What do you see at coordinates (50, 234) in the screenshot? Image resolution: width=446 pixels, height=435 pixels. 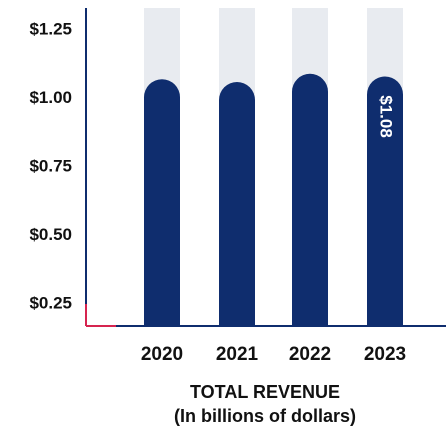 I see `y-tick-label: $0.50` at bounding box center [50, 234].